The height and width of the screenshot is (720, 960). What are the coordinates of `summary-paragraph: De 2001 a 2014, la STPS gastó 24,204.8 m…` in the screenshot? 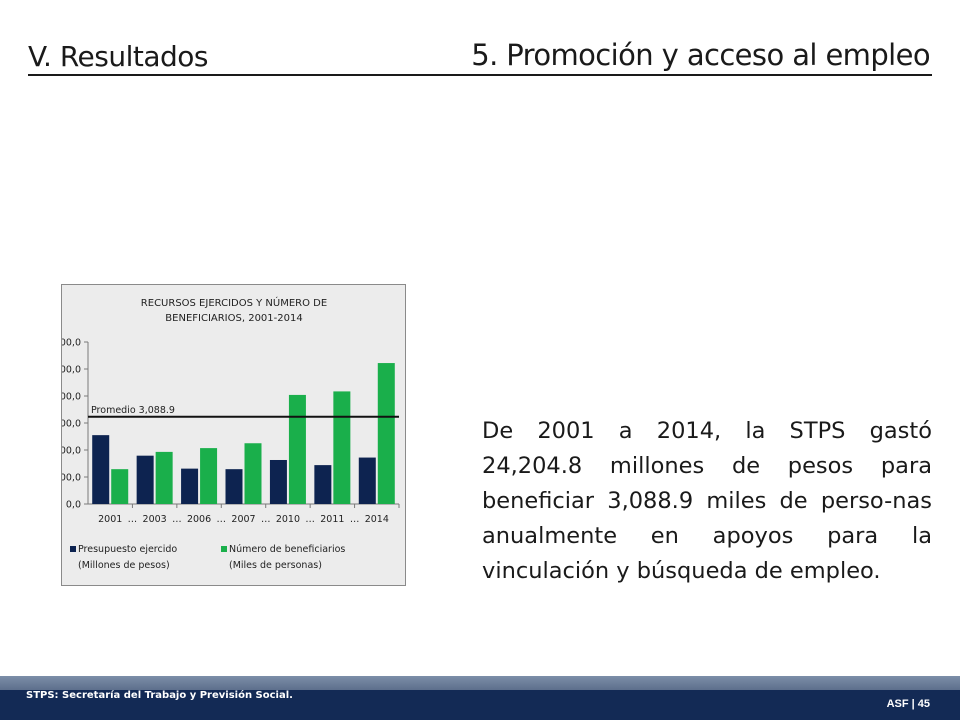 It's located at (707, 501).